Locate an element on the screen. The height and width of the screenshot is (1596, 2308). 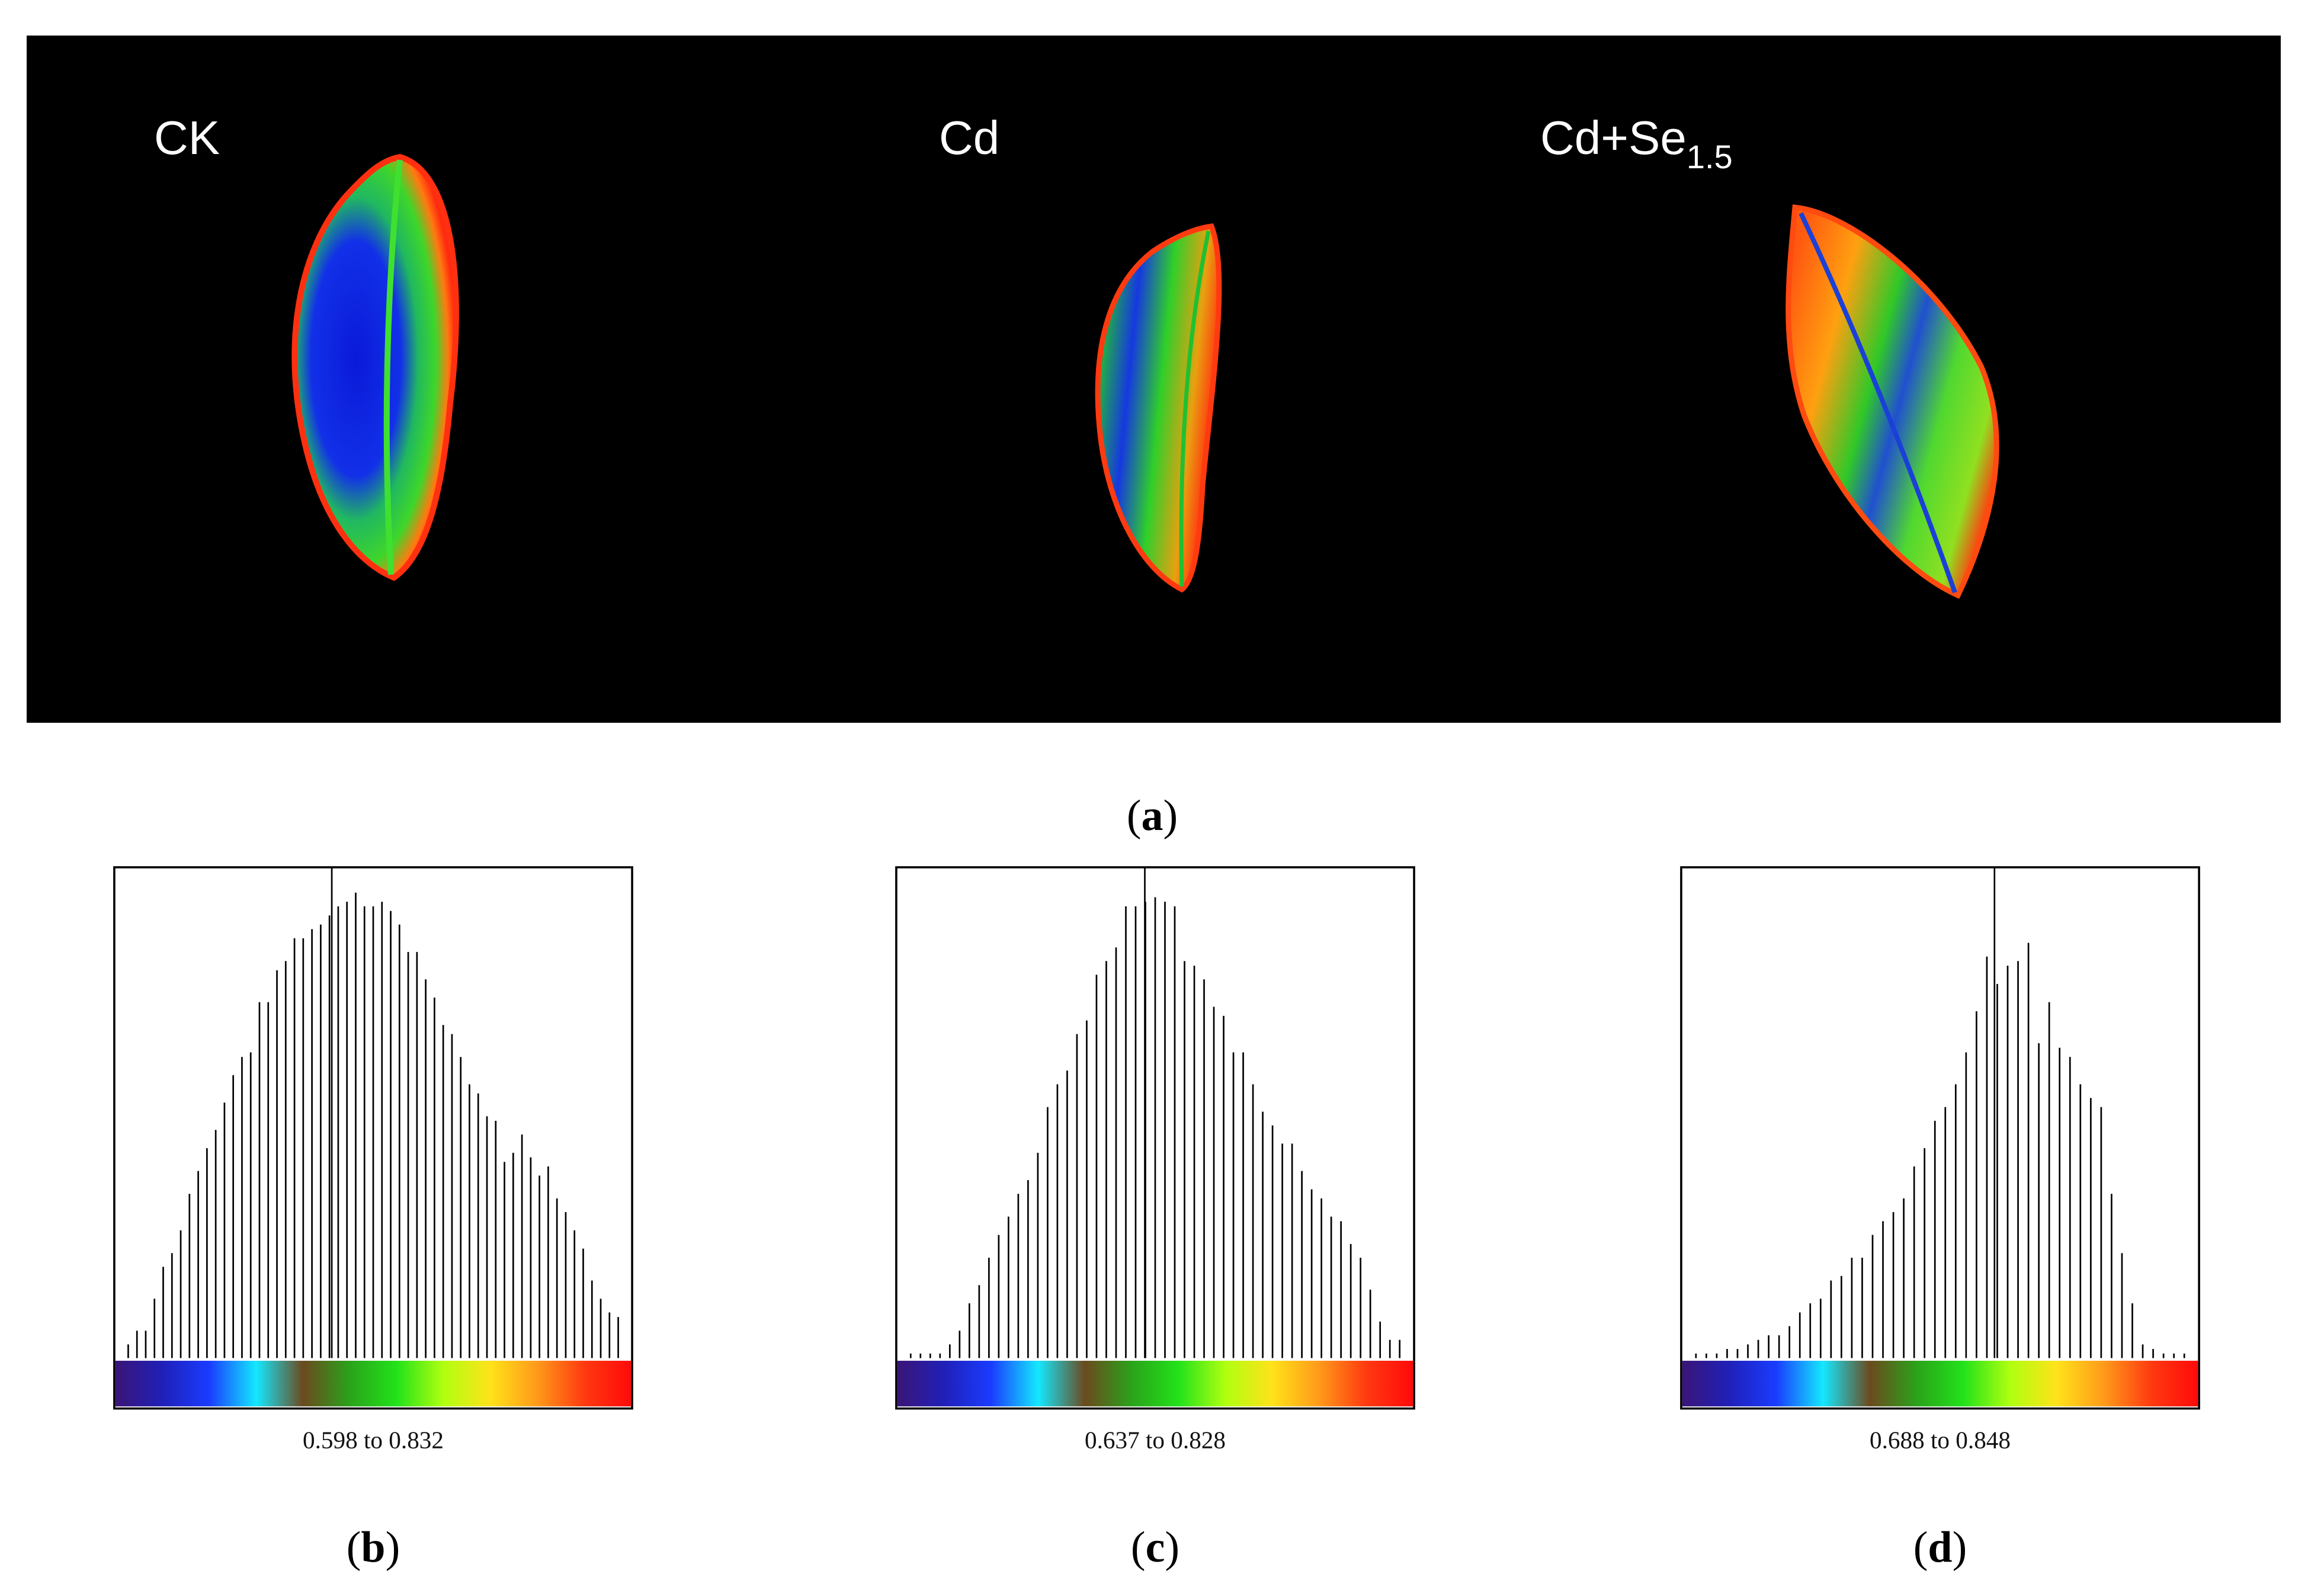
leaf-ck is located at coordinates (375, 367).